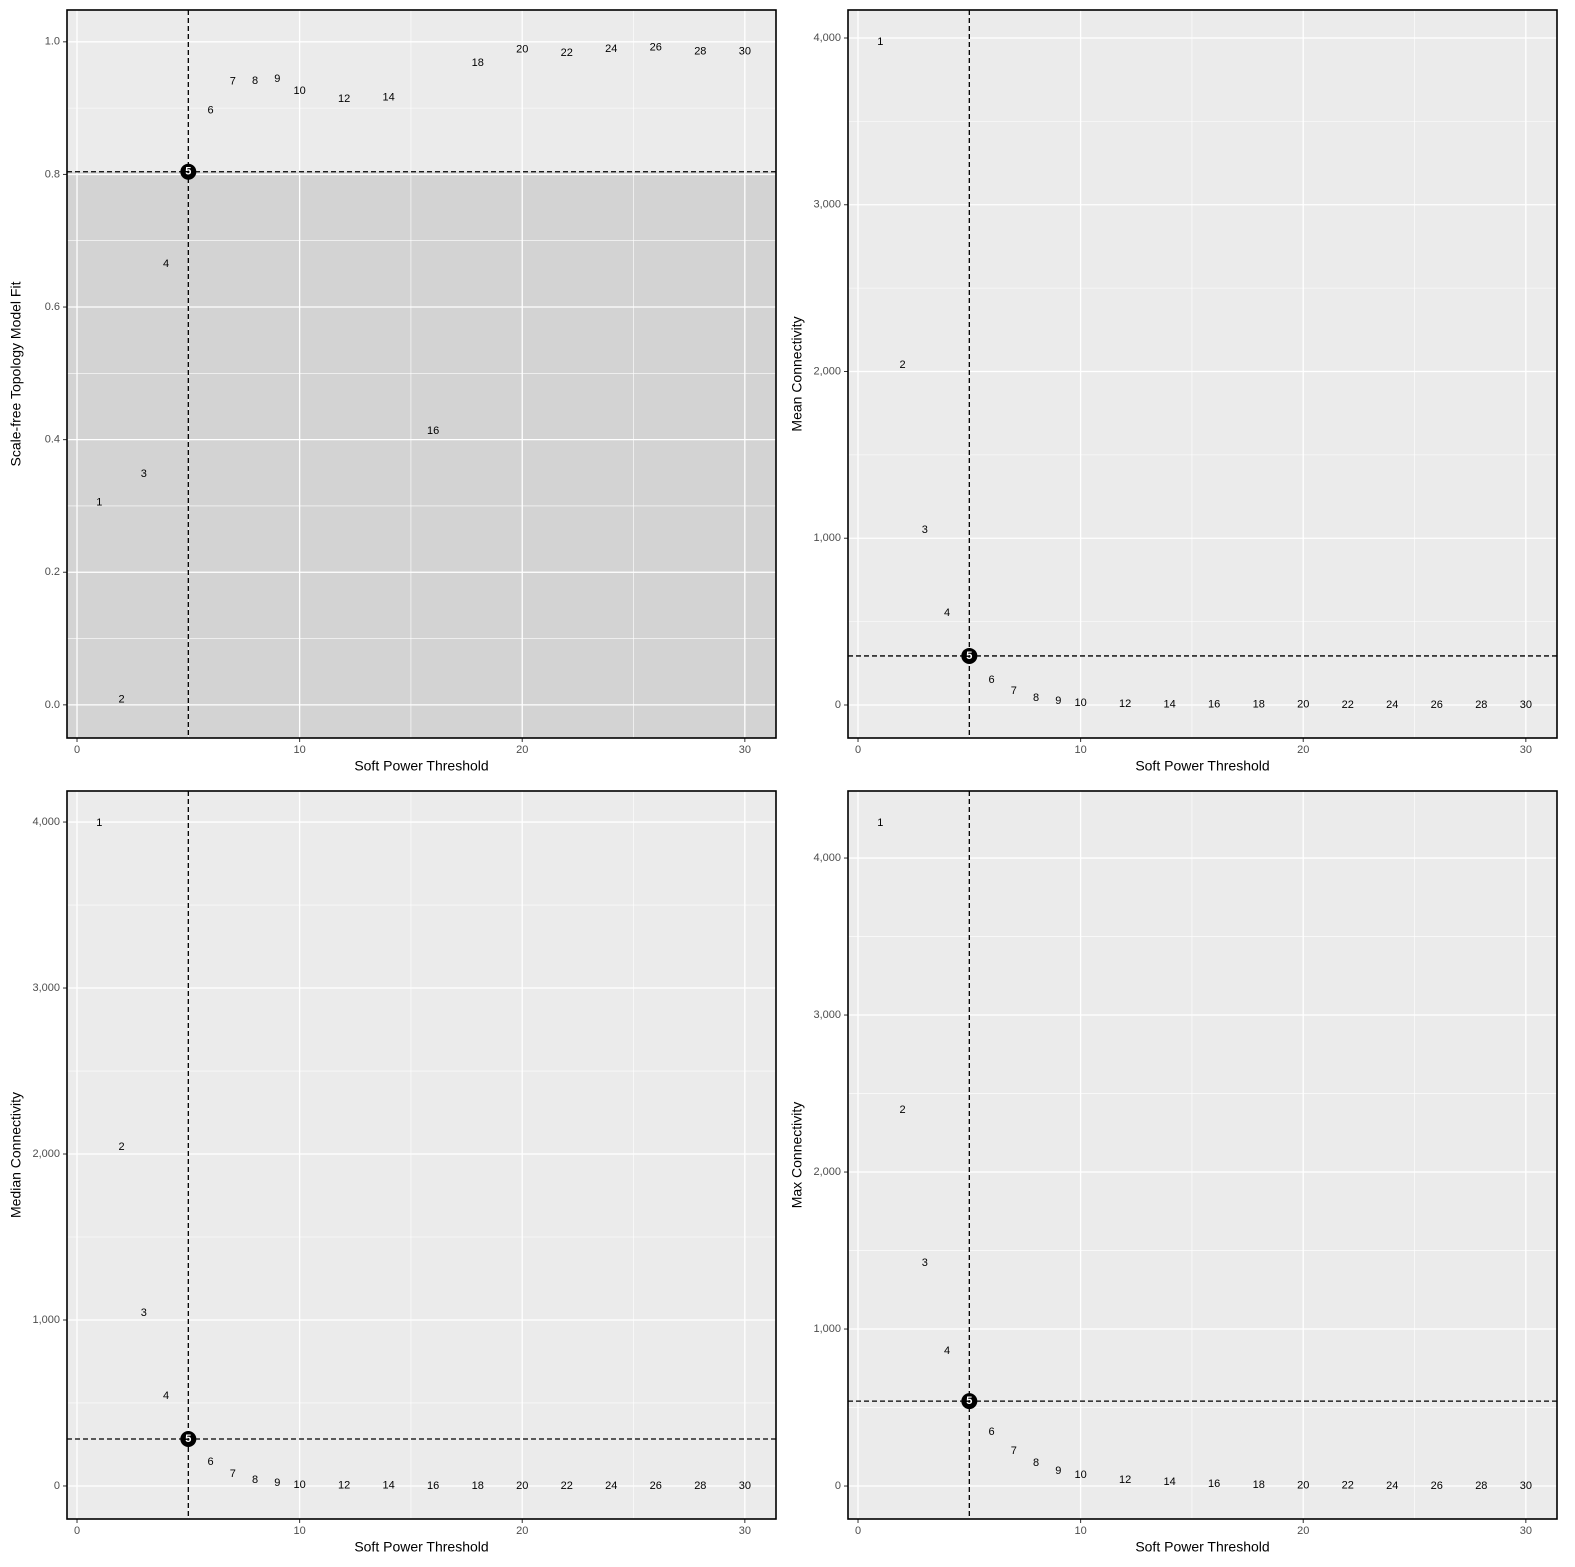 The height and width of the screenshot is (1567, 1575). What do you see at coordinates (16, 1155) in the screenshot?
I see `y-axis-label: Median Connectivity` at bounding box center [16, 1155].